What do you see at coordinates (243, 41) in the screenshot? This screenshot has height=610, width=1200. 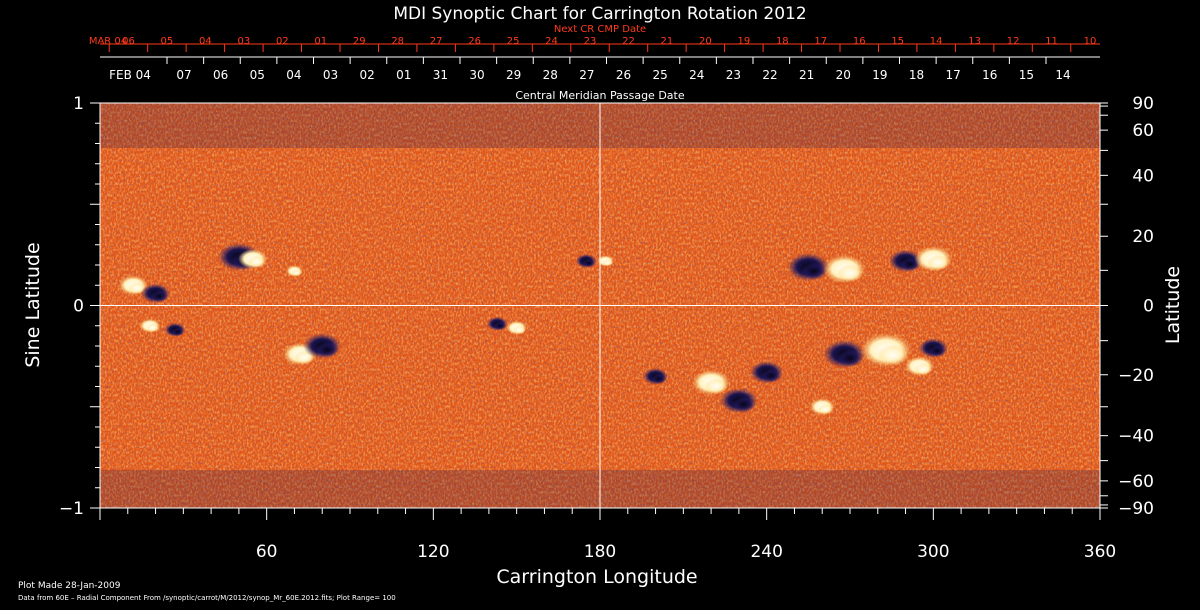 I see `red-date-label: 03` at bounding box center [243, 41].